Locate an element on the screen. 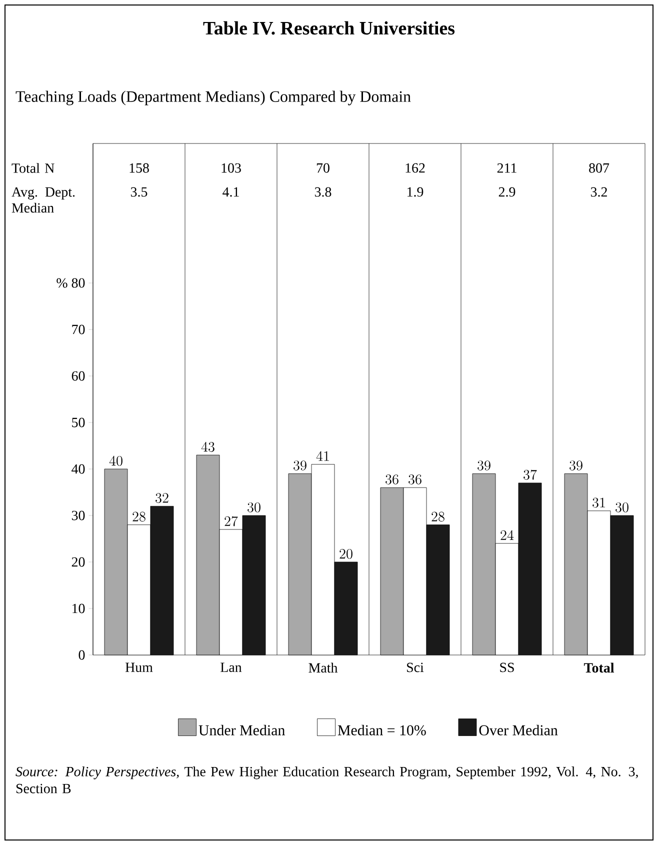 Image resolution: width=659 pixels, height=845 pixels. chart-title: Table IV. Research Universities is located at coordinates (329, 28).